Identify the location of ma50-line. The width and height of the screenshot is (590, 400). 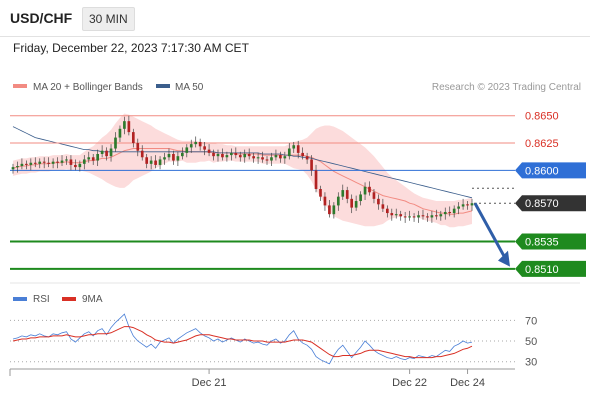
(242, 162).